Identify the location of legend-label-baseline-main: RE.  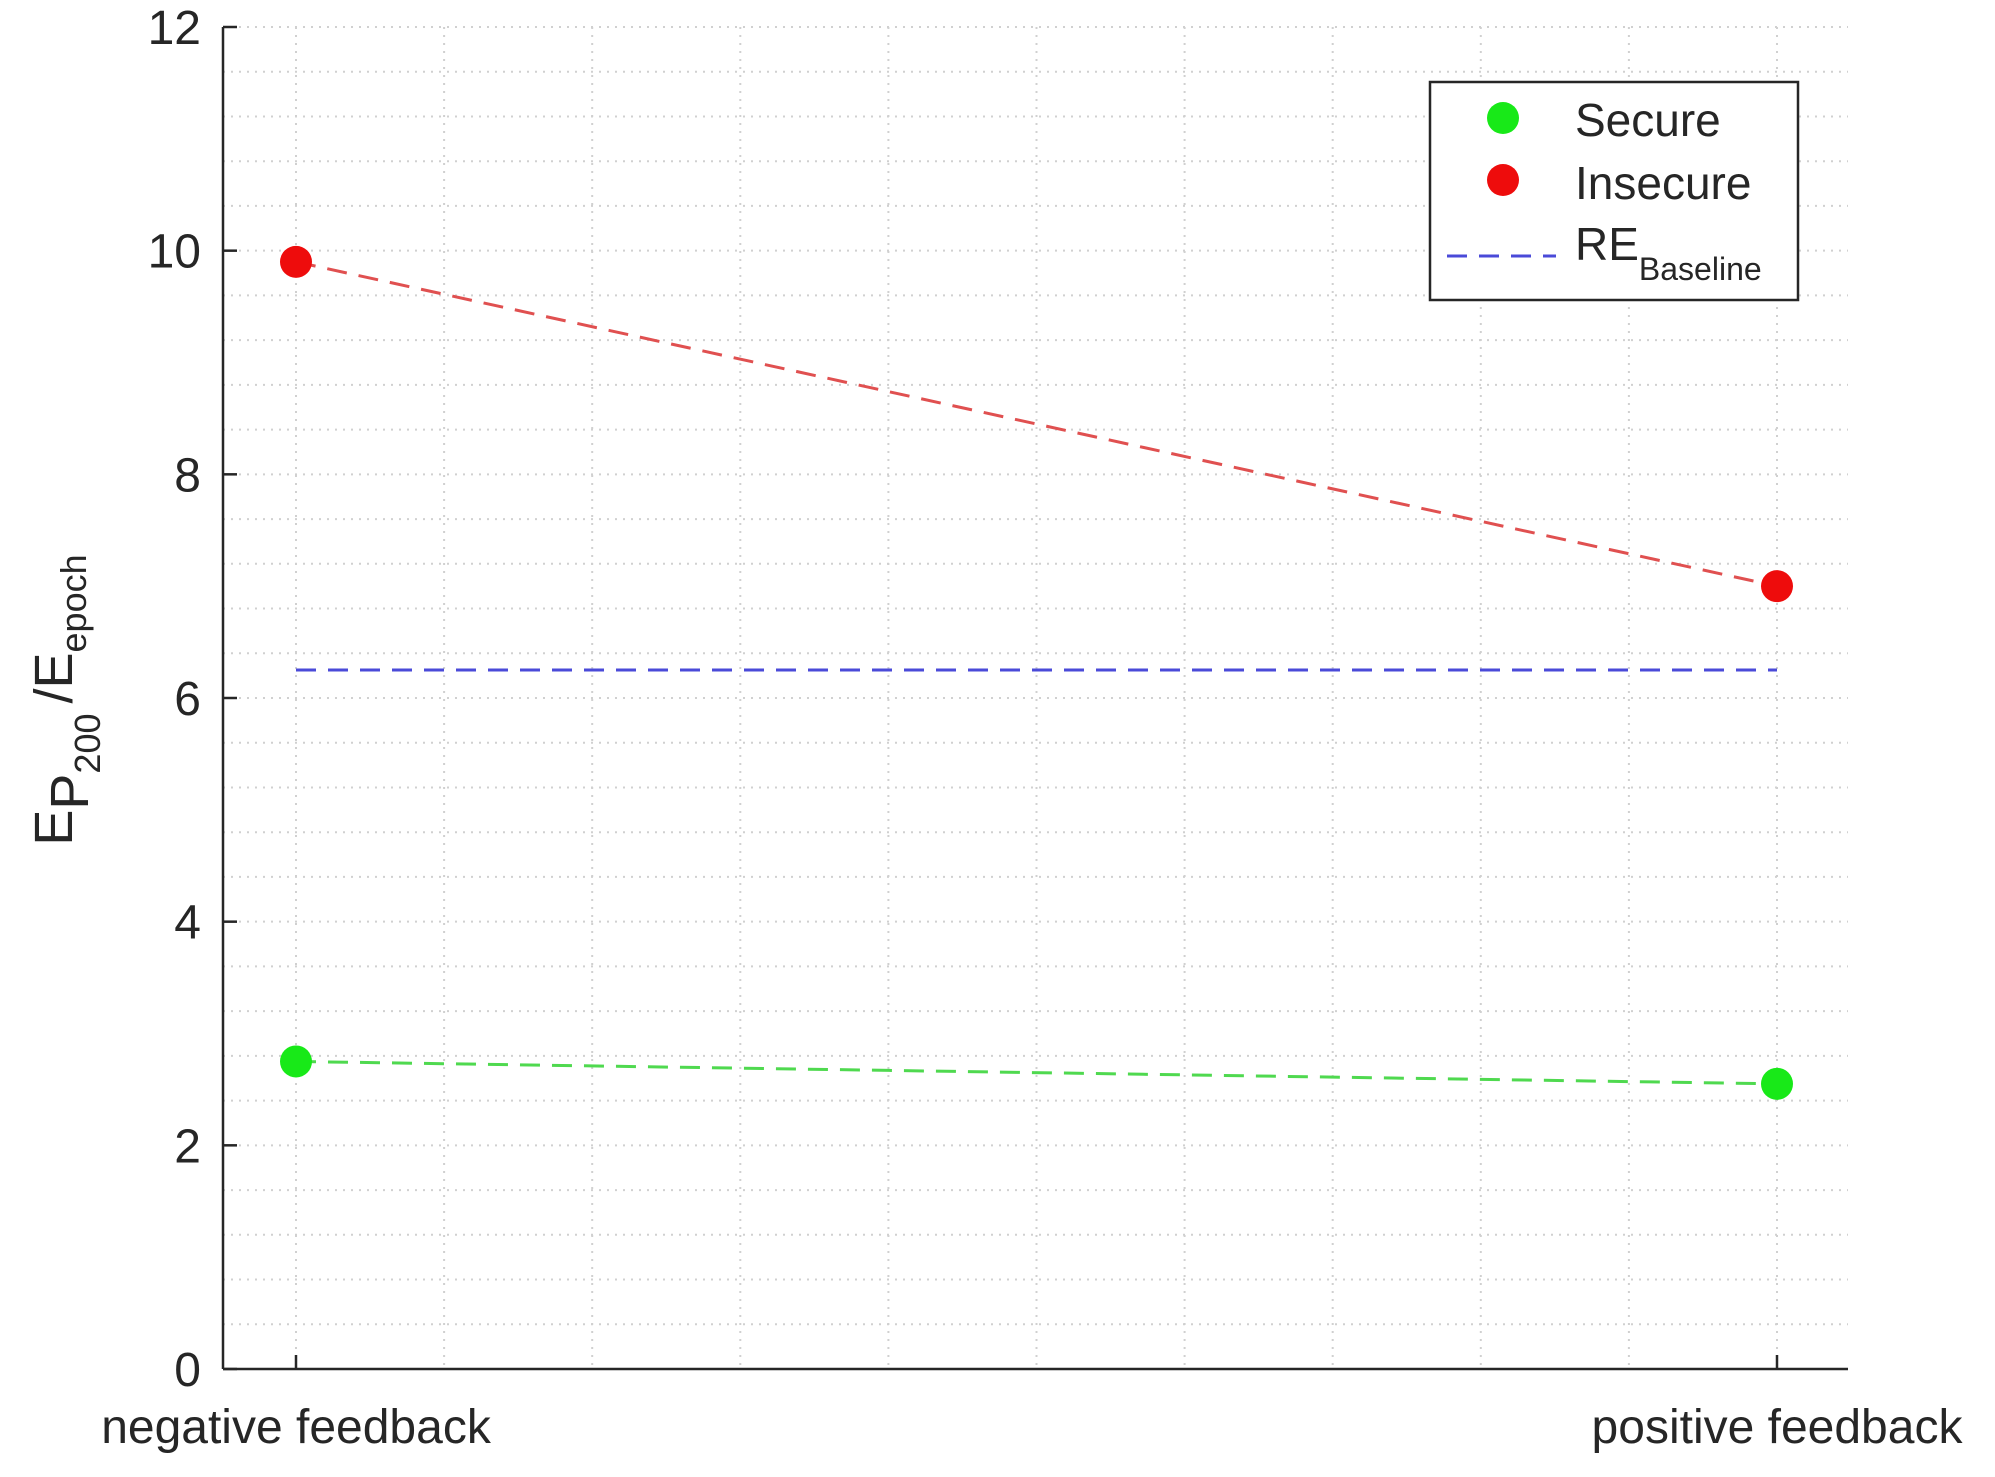
(1607, 244).